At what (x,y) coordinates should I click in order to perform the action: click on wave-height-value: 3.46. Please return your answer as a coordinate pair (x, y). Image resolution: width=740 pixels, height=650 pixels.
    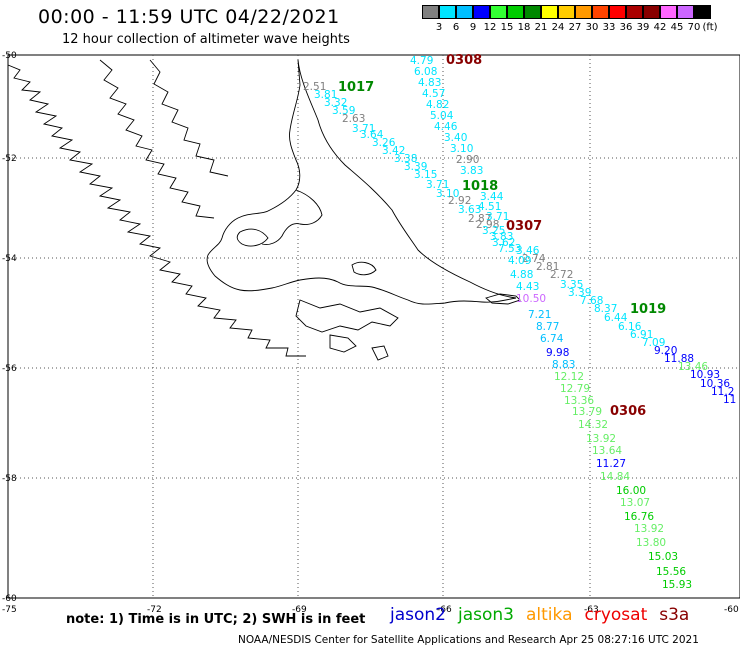
    Looking at the image, I should click on (528, 251).